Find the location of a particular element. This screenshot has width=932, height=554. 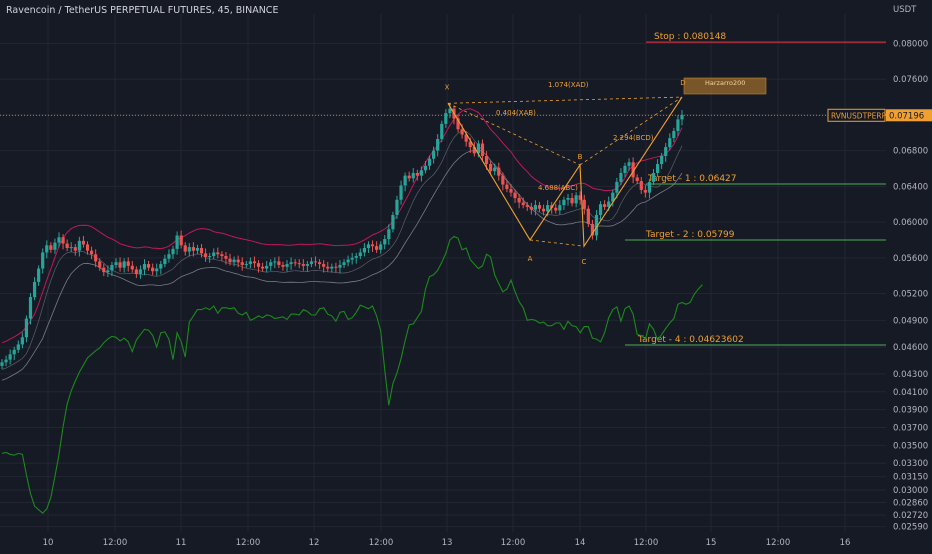

x-tick-label: 11 is located at coordinates (181, 543).